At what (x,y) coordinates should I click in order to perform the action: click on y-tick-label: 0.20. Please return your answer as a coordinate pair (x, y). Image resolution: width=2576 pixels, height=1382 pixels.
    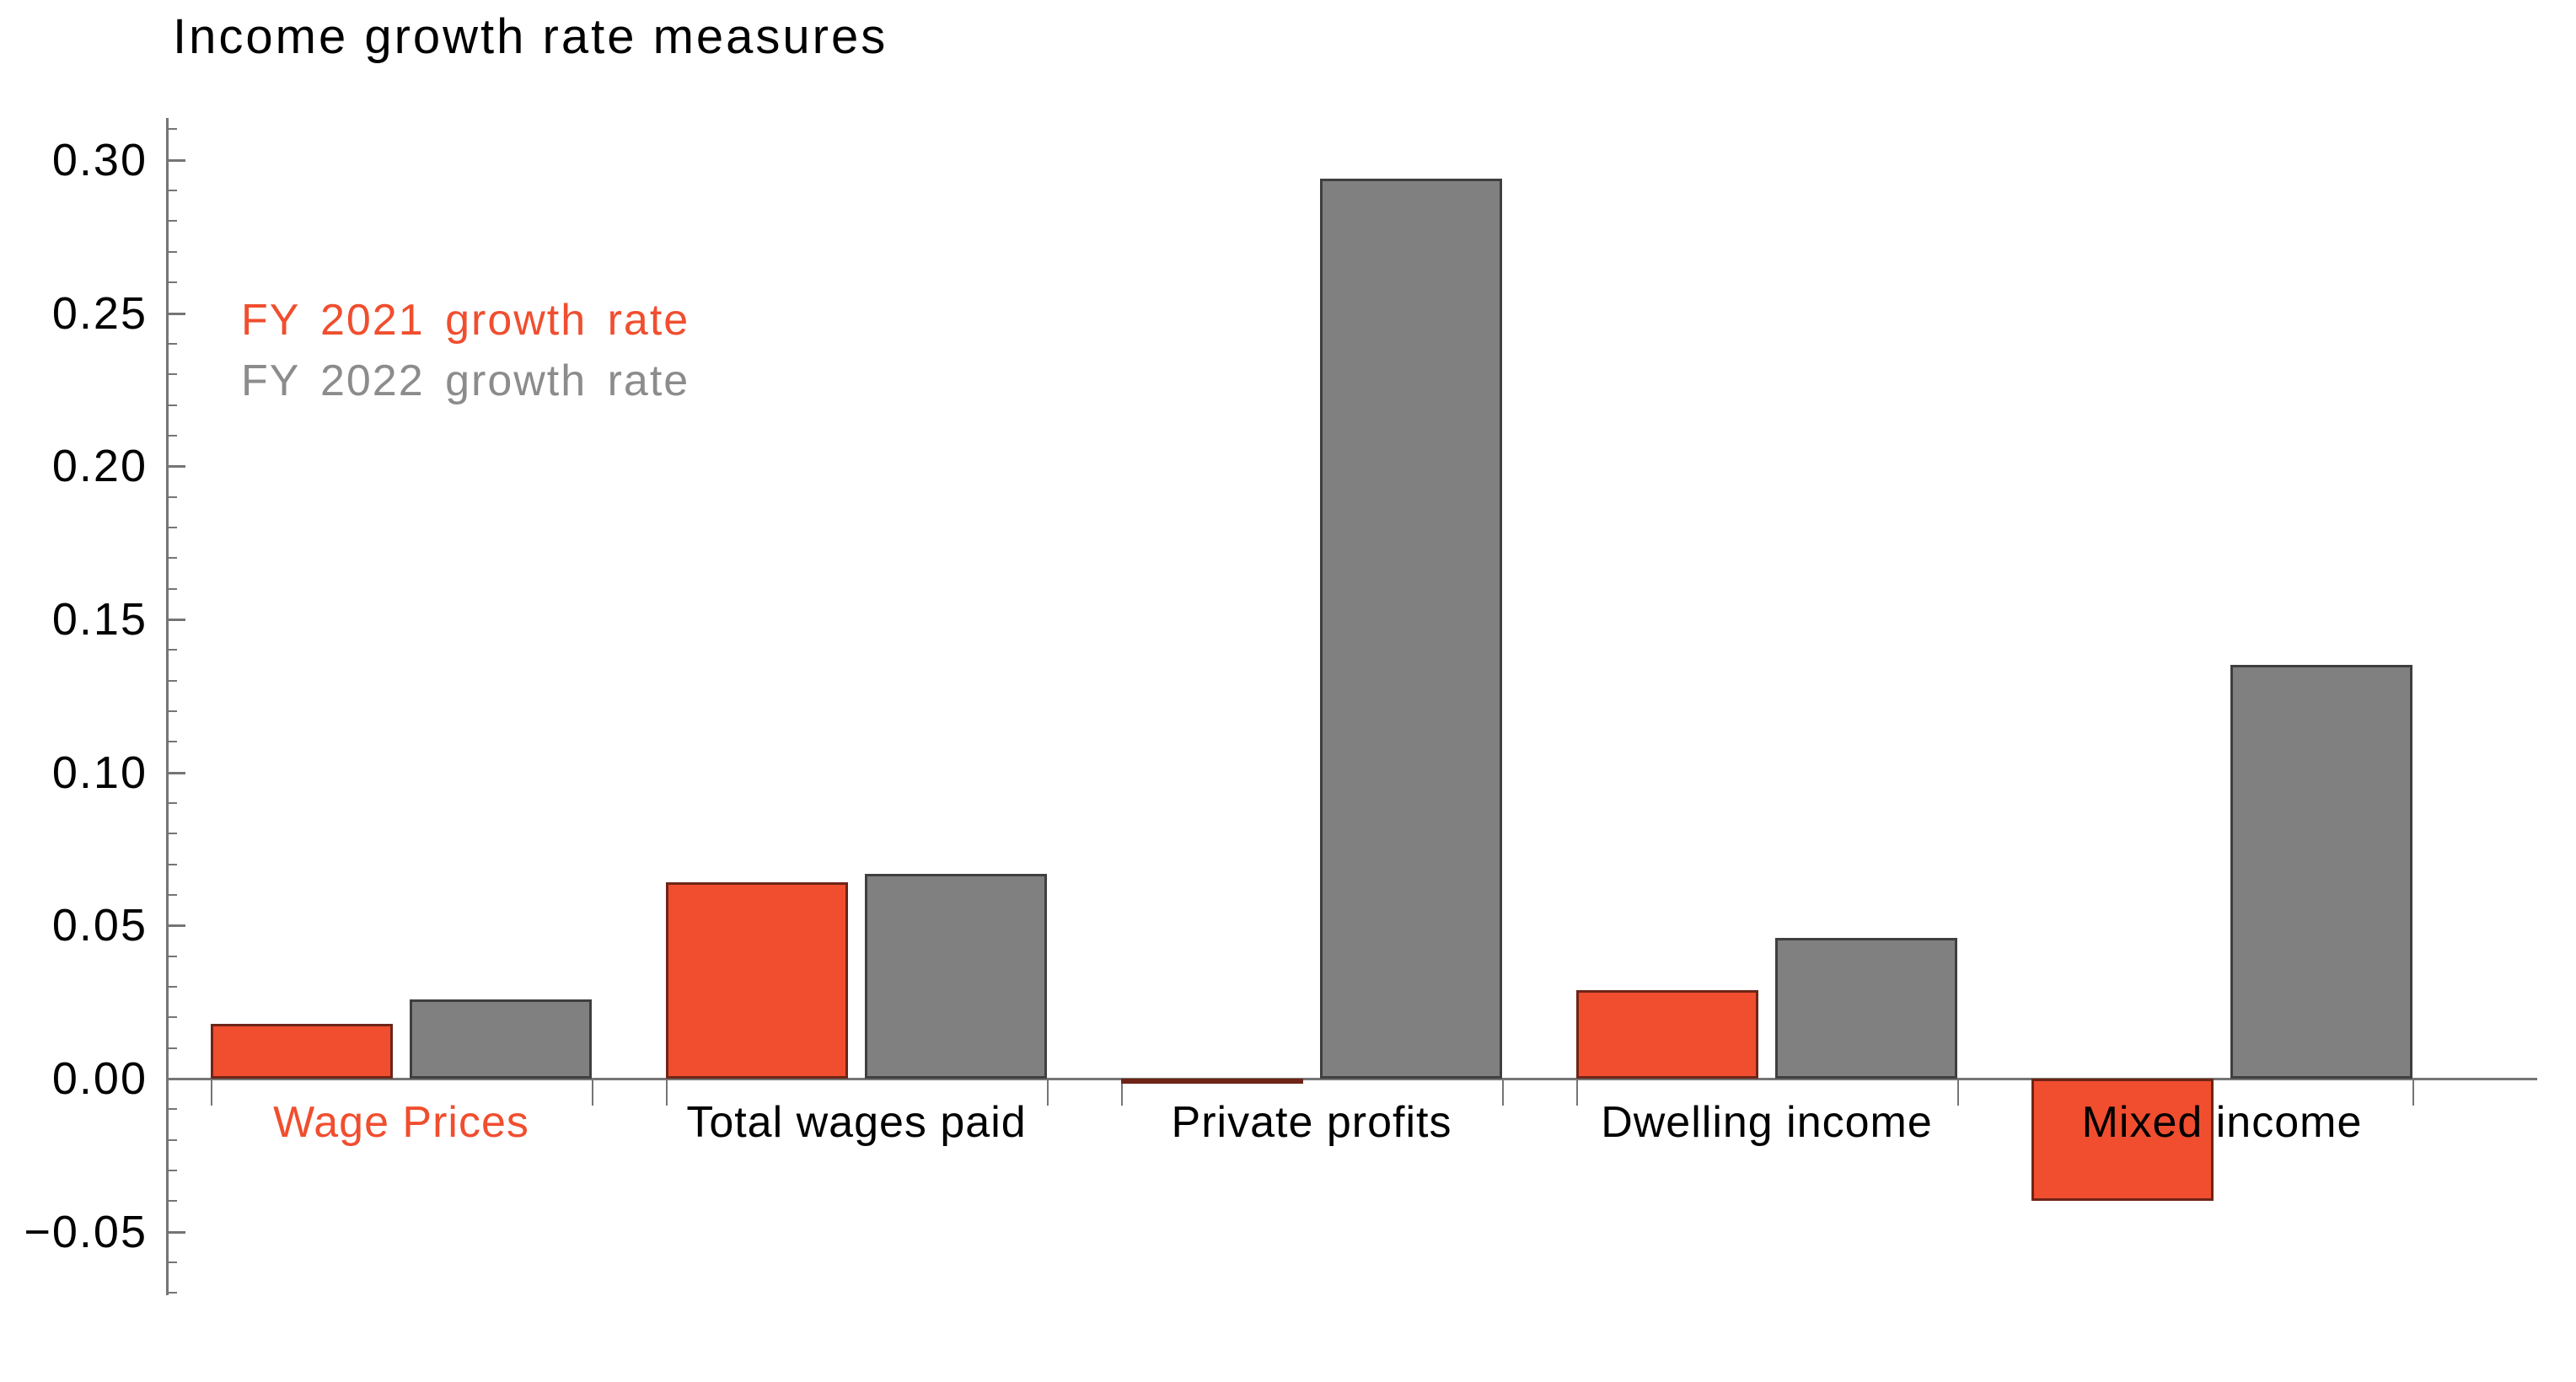
    Looking at the image, I should click on (99, 466).